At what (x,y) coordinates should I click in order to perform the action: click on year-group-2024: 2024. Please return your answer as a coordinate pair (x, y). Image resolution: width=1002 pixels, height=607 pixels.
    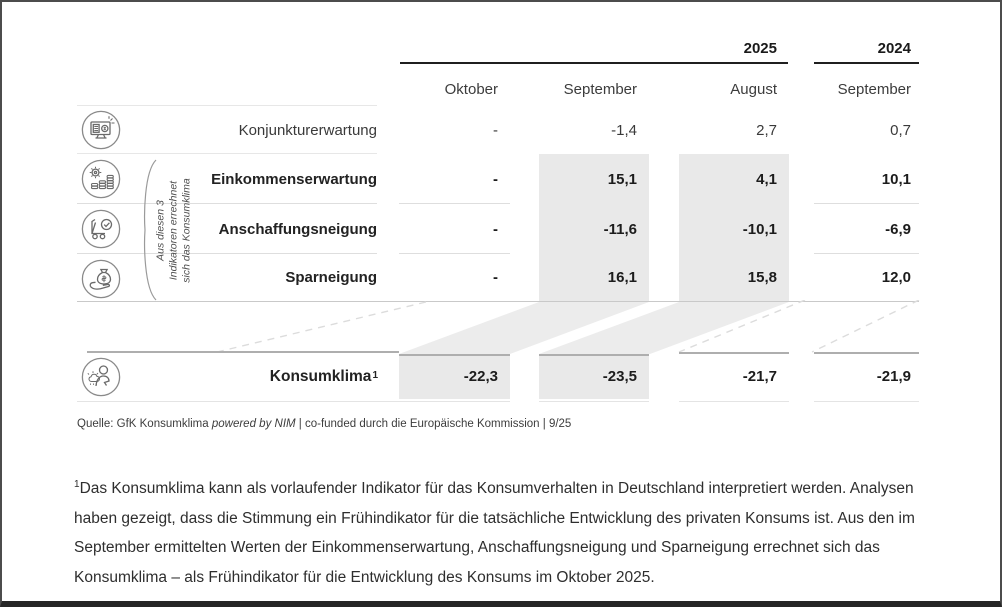
    Looking at the image, I should click on (894, 48).